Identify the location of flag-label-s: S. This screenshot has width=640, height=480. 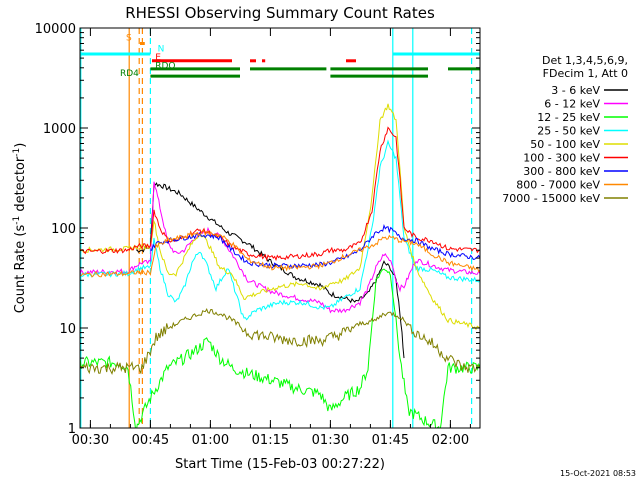
(129, 38).